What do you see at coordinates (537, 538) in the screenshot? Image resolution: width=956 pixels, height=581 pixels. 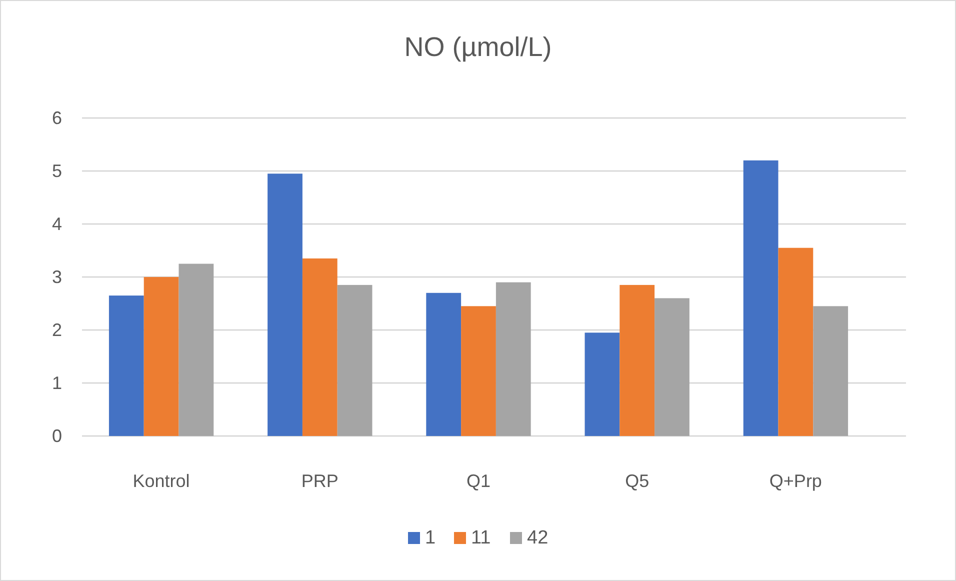 I see `legend-label: 42` at bounding box center [537, 538].